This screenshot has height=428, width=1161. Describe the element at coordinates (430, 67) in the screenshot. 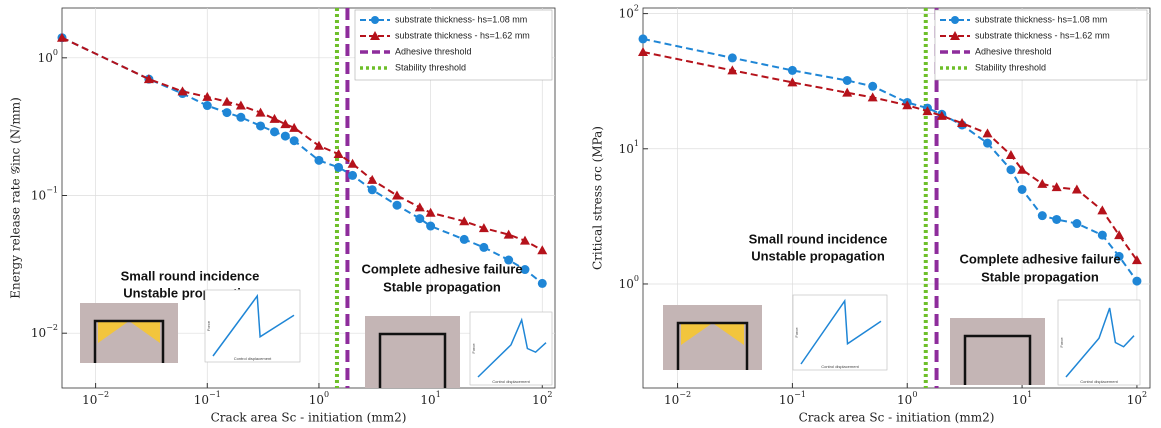

I see `legend-label: Stability threshold` at that location.